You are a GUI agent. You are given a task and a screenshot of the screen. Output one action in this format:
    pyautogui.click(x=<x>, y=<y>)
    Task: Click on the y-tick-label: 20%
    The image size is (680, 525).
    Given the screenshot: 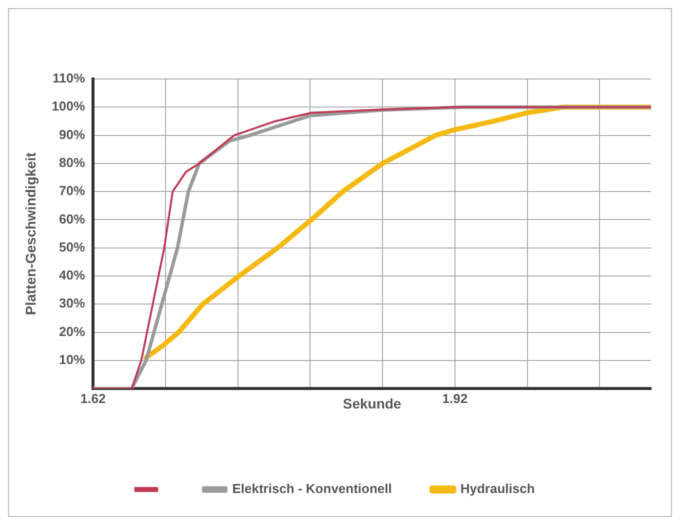 What is the action you would take?
    pyautogui.click(x=72, y=331)
    